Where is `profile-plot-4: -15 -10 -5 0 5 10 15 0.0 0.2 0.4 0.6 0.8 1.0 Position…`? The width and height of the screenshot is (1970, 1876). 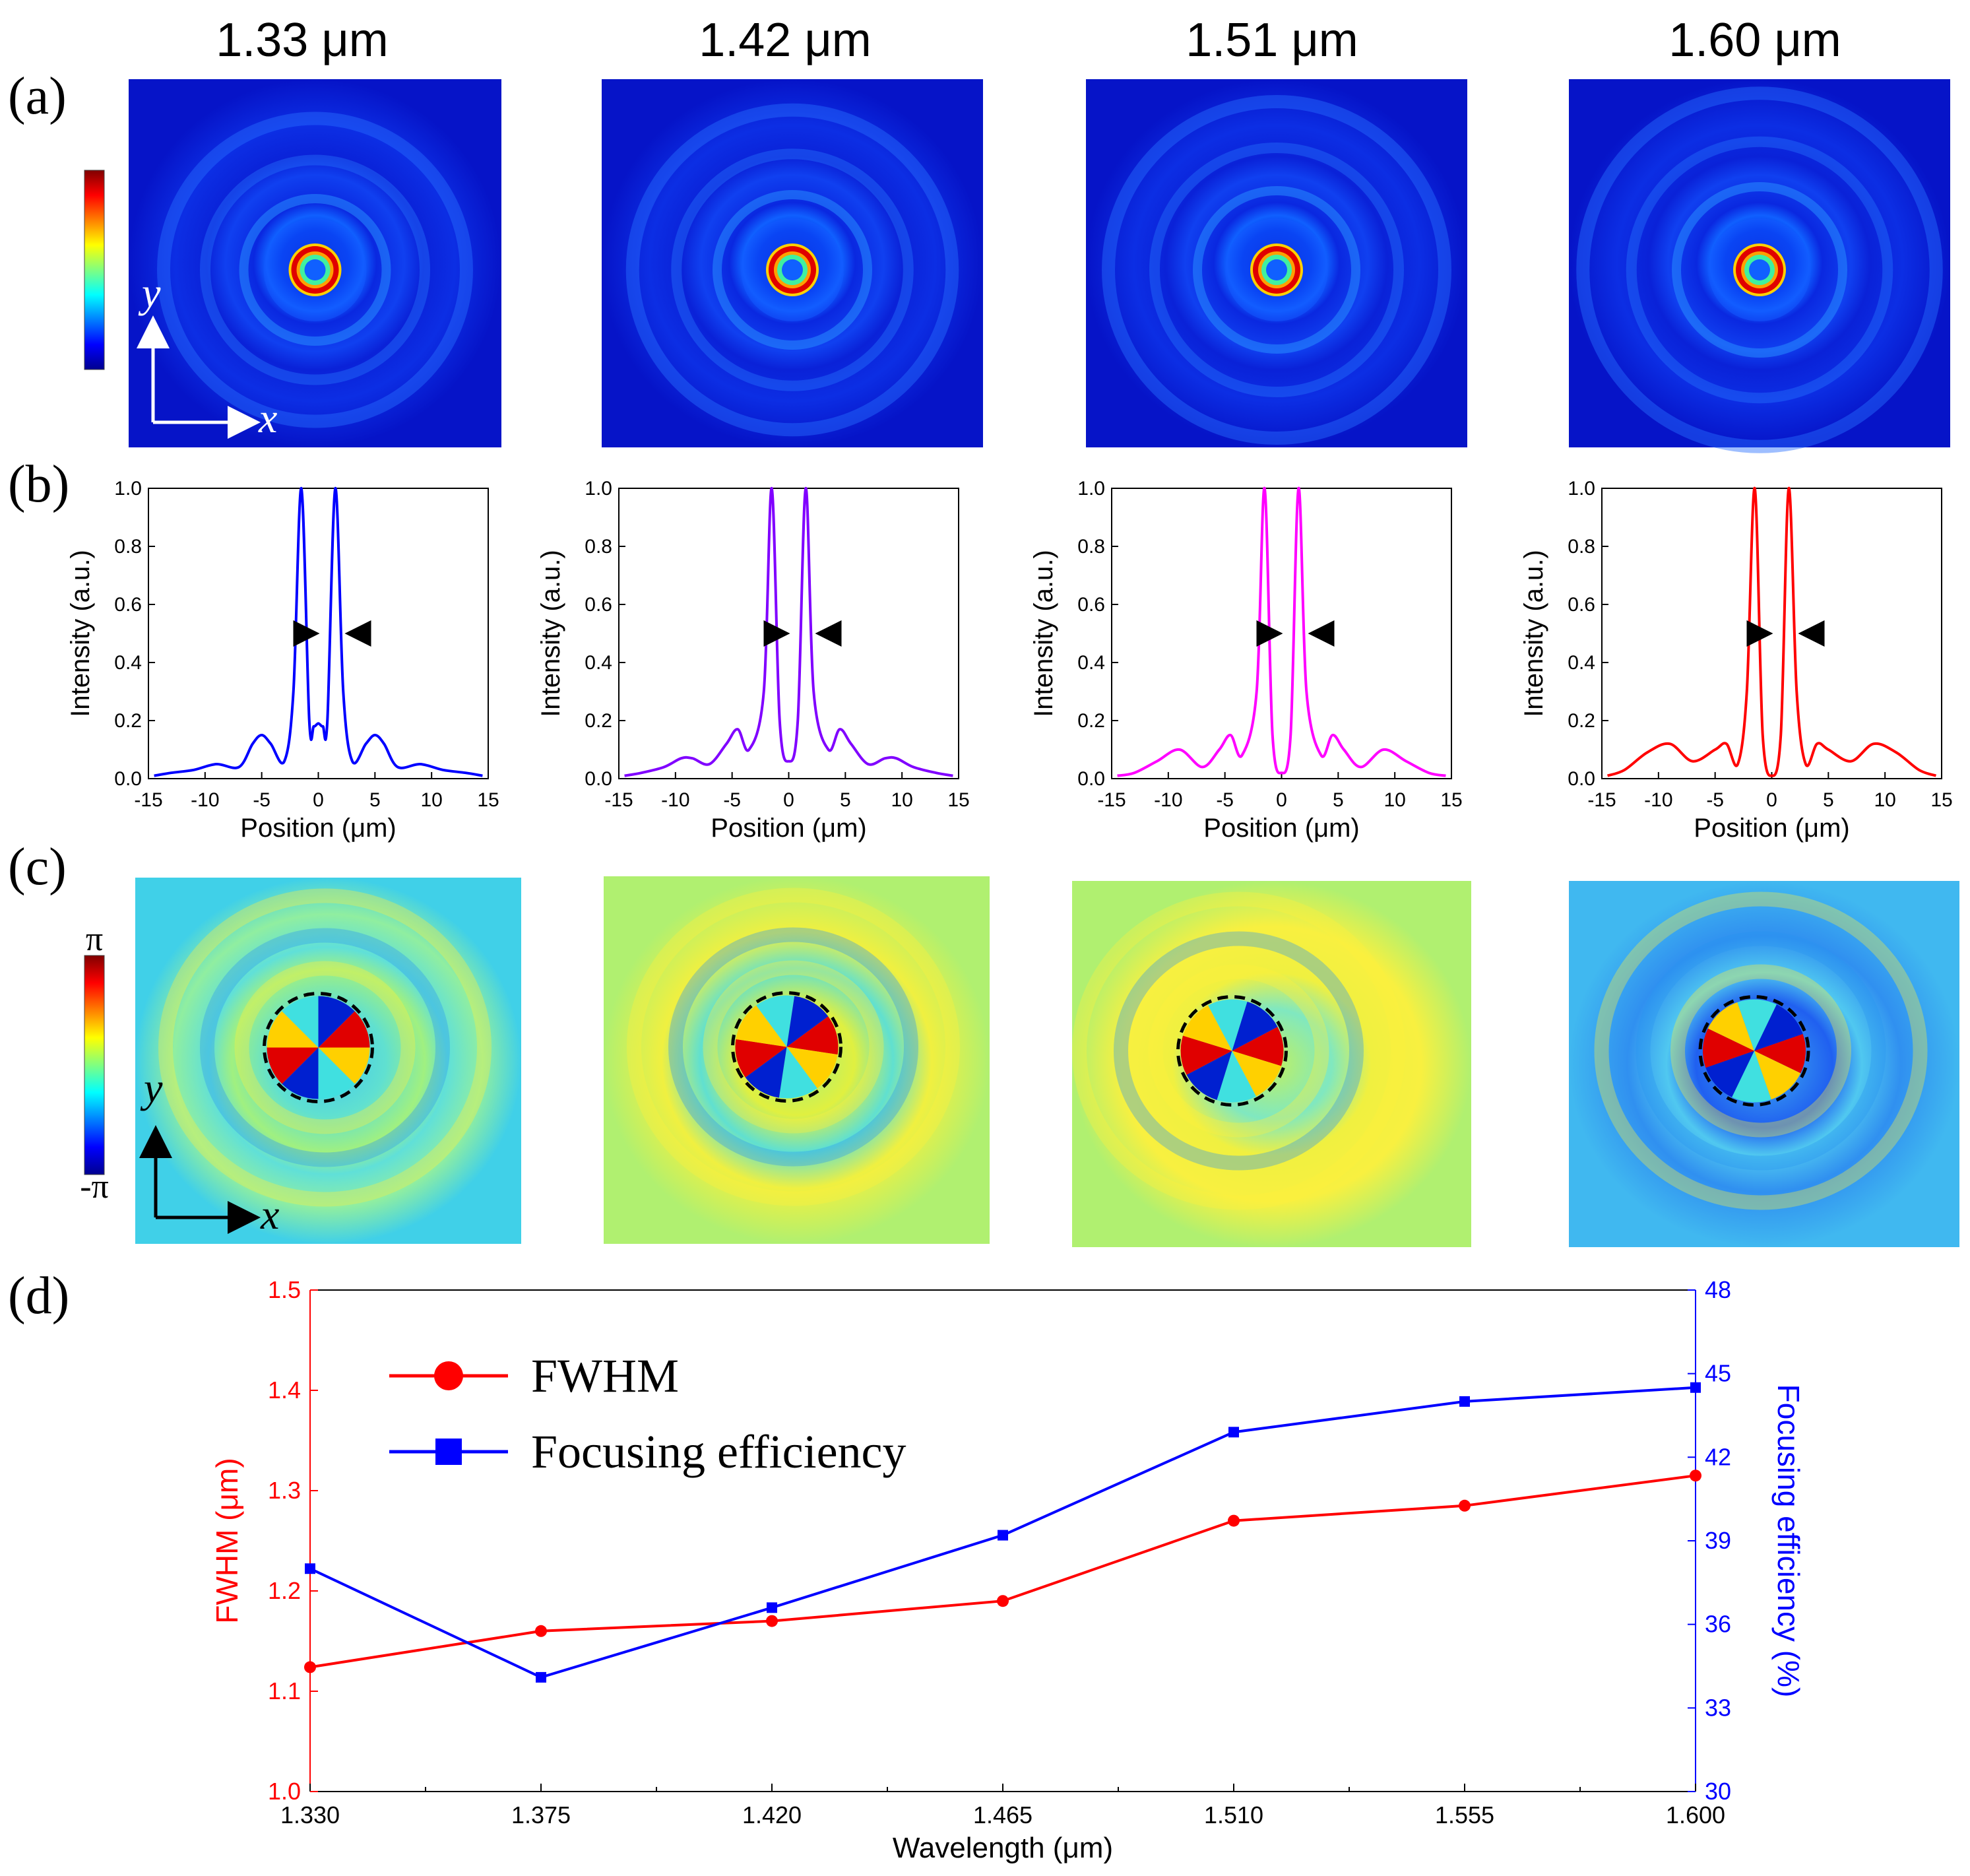
profile-plot-4: -15 -10 -5 0 5 10 15 0.0 0.2 0.4 0.6 0.8 1.0 Position… is located at coordinates (1736, 660).